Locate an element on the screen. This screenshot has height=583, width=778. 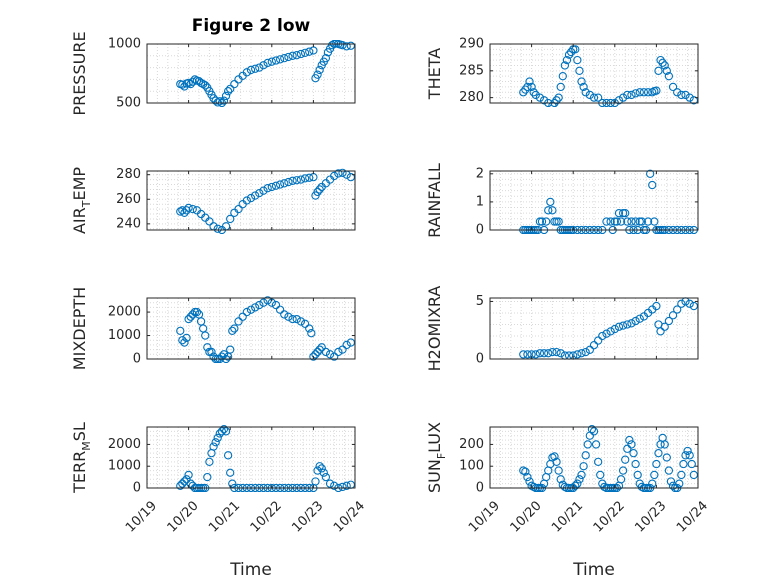
series-h2omixra is located at coordinates (608, 328).